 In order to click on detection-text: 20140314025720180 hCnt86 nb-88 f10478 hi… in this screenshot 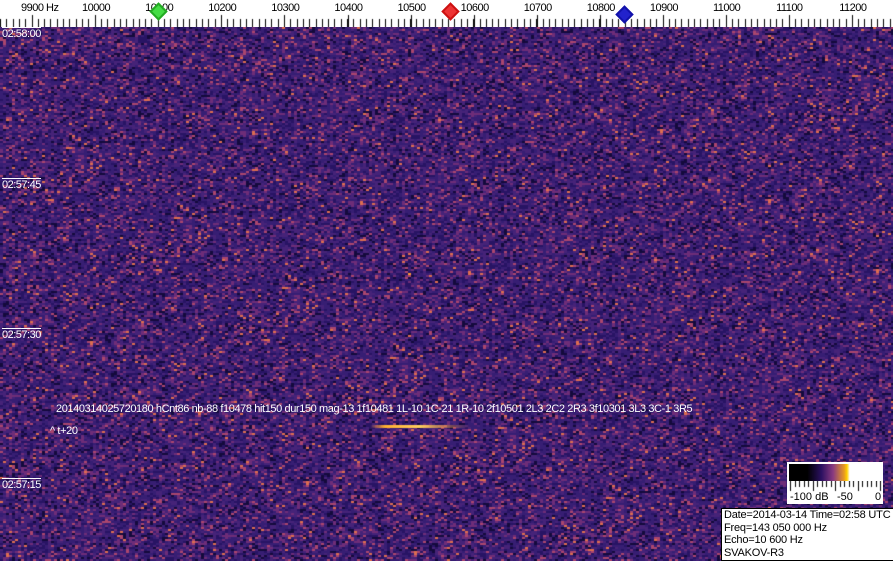, I will do `click(374, 409)`.